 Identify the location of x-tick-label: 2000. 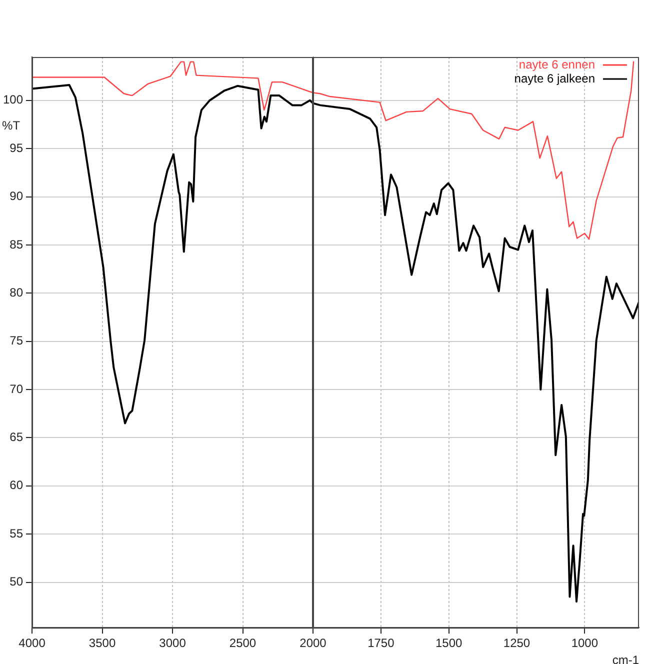
(313, 643).